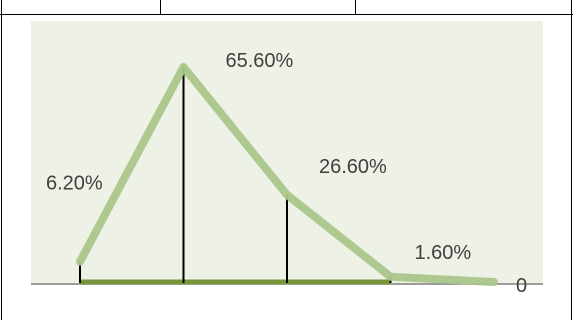 The width and height of the screenshot is (573, 320). What do you see at coordinates (74, 184) in the screenshot?
I see `data-label-1: 6.20%` at bounding box center [74, 184].